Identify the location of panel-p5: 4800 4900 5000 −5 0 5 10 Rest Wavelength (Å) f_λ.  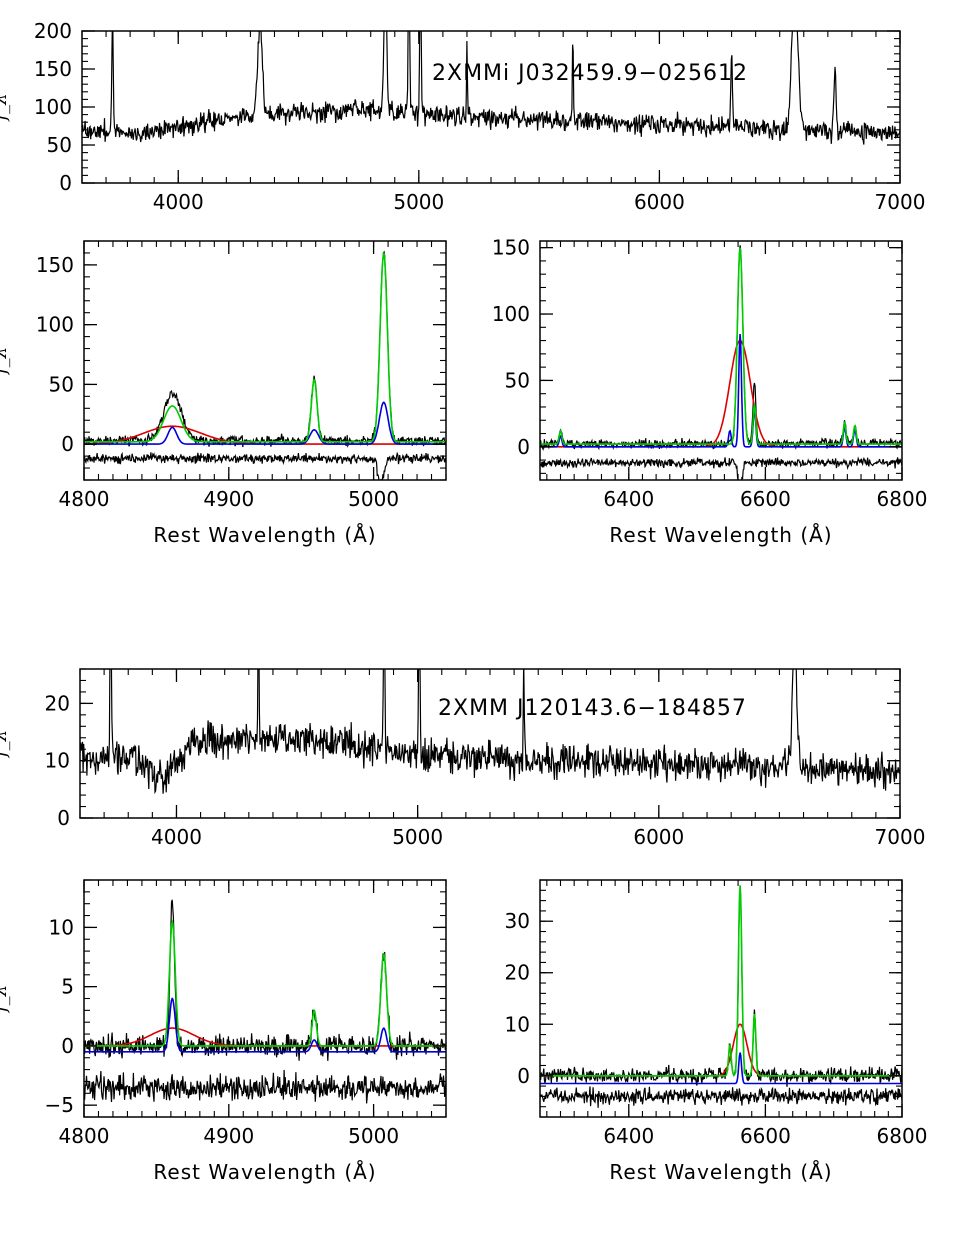
(223, 1031).